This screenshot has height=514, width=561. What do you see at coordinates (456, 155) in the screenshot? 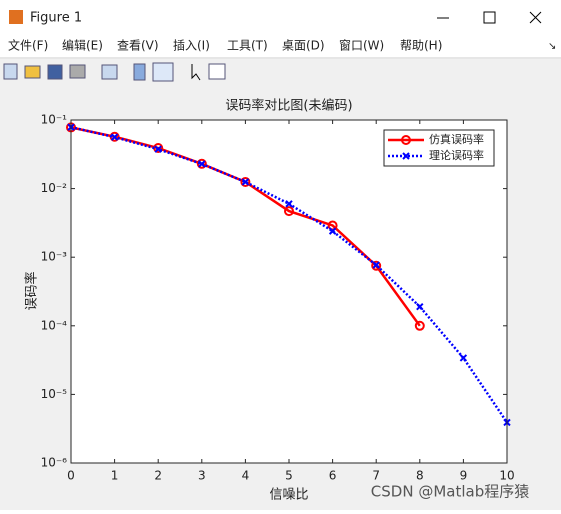
I see `legend-label: 理论误码率` at bounding box center [456, 155].